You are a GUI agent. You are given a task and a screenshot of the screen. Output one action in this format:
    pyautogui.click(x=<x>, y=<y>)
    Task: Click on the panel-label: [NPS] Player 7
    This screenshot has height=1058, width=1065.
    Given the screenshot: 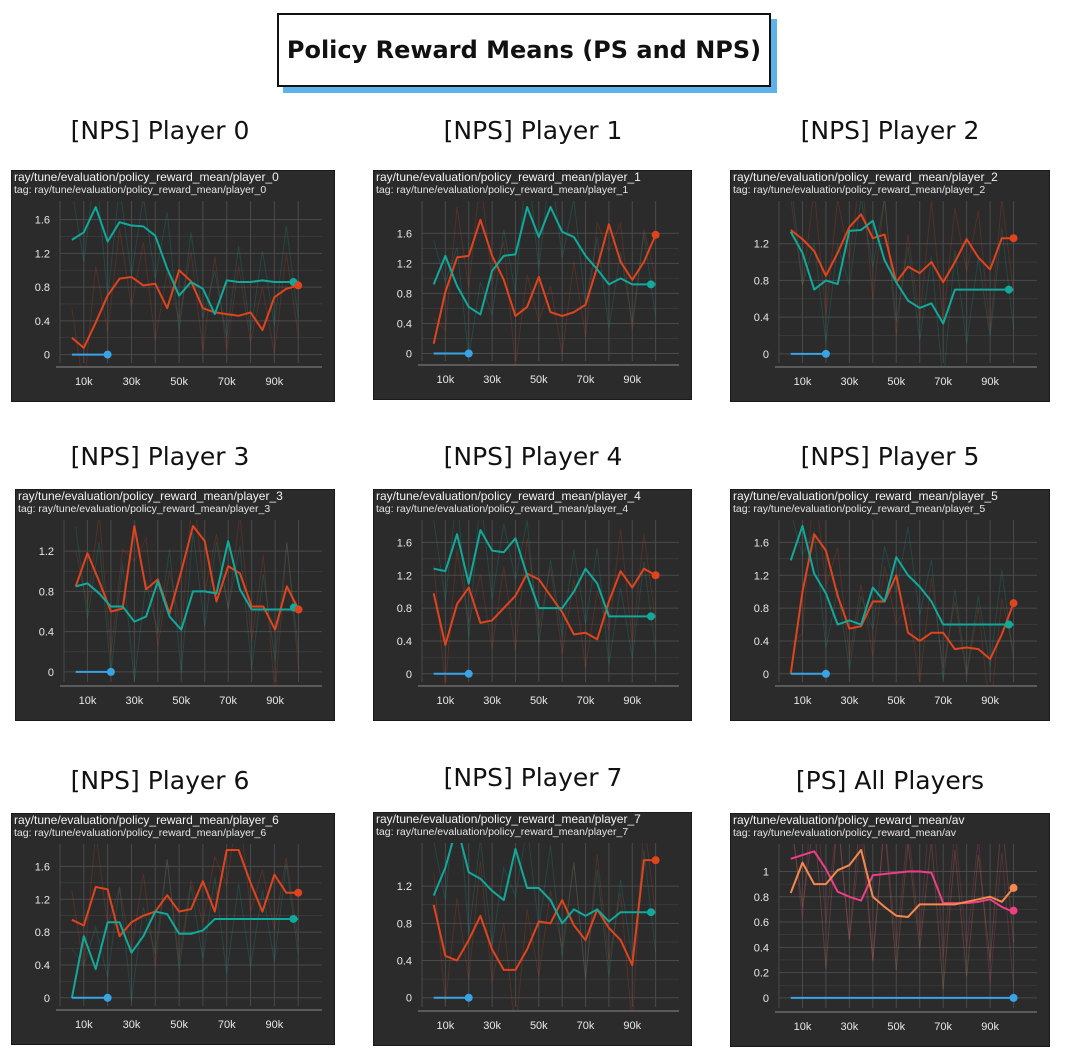 What is the action you would take?
    pyautogui.click(x=533, y=777)
    